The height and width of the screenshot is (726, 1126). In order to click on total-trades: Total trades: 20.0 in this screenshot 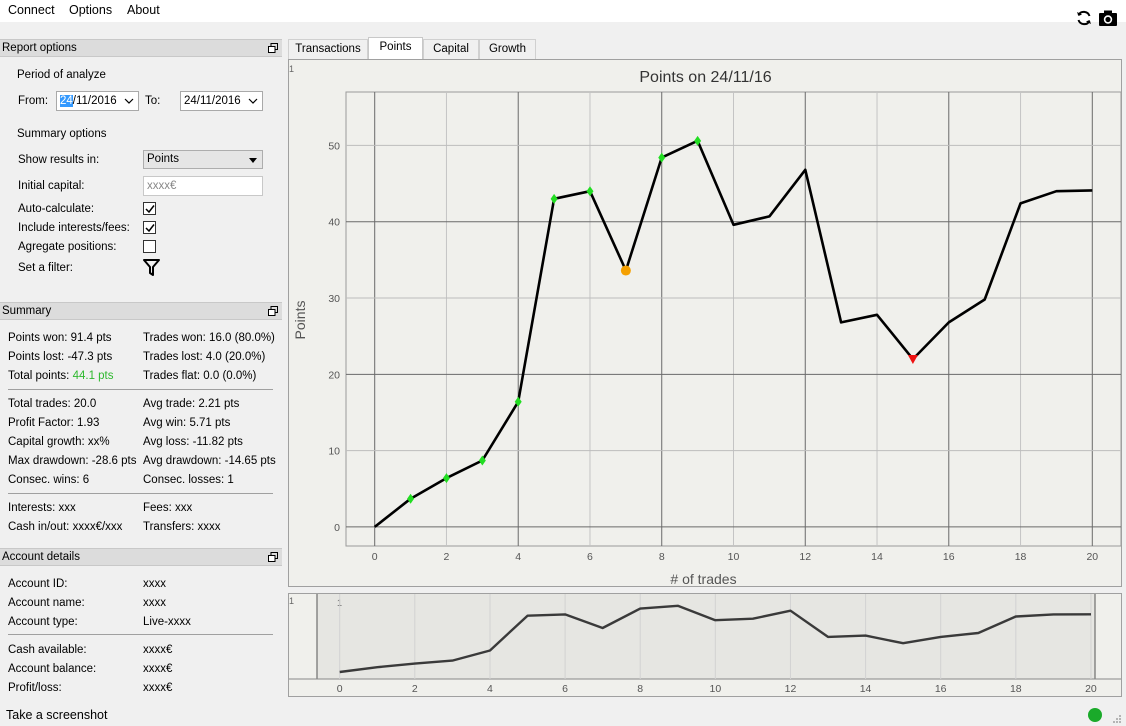, I will do `click(52, 404)`.